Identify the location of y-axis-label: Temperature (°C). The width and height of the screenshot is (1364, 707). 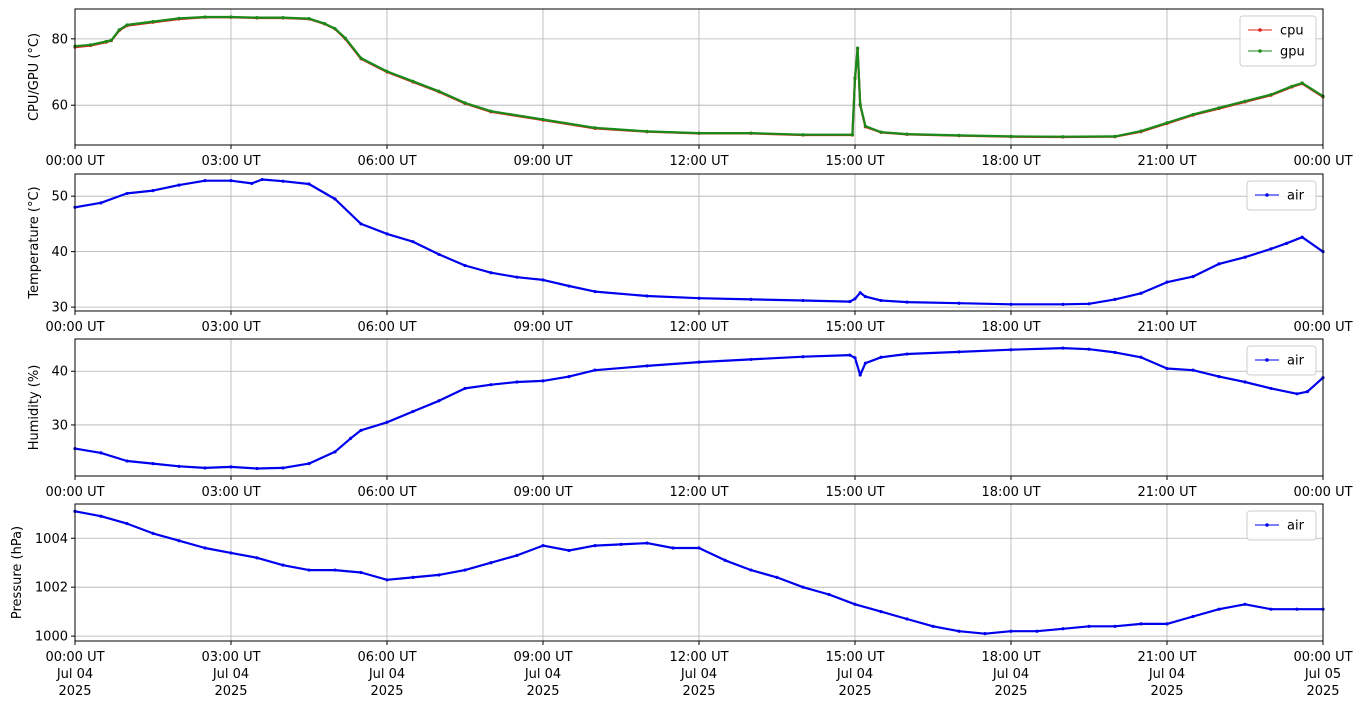
(34, 242).